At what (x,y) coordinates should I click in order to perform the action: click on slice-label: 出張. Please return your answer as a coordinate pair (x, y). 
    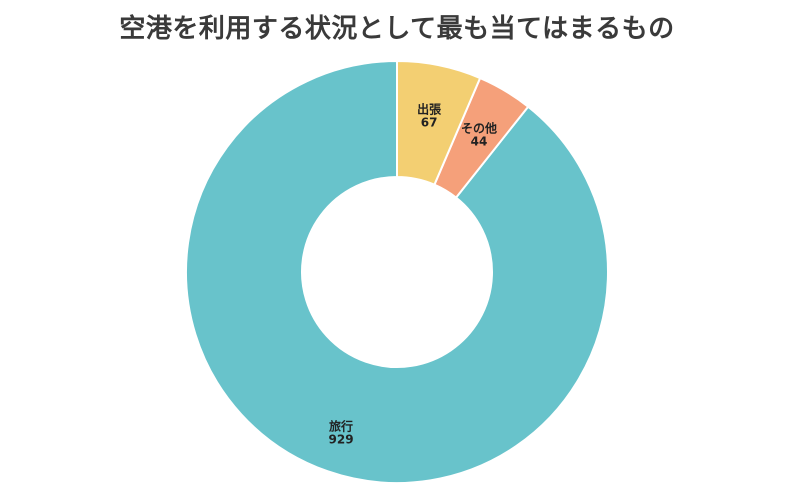
    Looking at the image, I should click on (429, 108).